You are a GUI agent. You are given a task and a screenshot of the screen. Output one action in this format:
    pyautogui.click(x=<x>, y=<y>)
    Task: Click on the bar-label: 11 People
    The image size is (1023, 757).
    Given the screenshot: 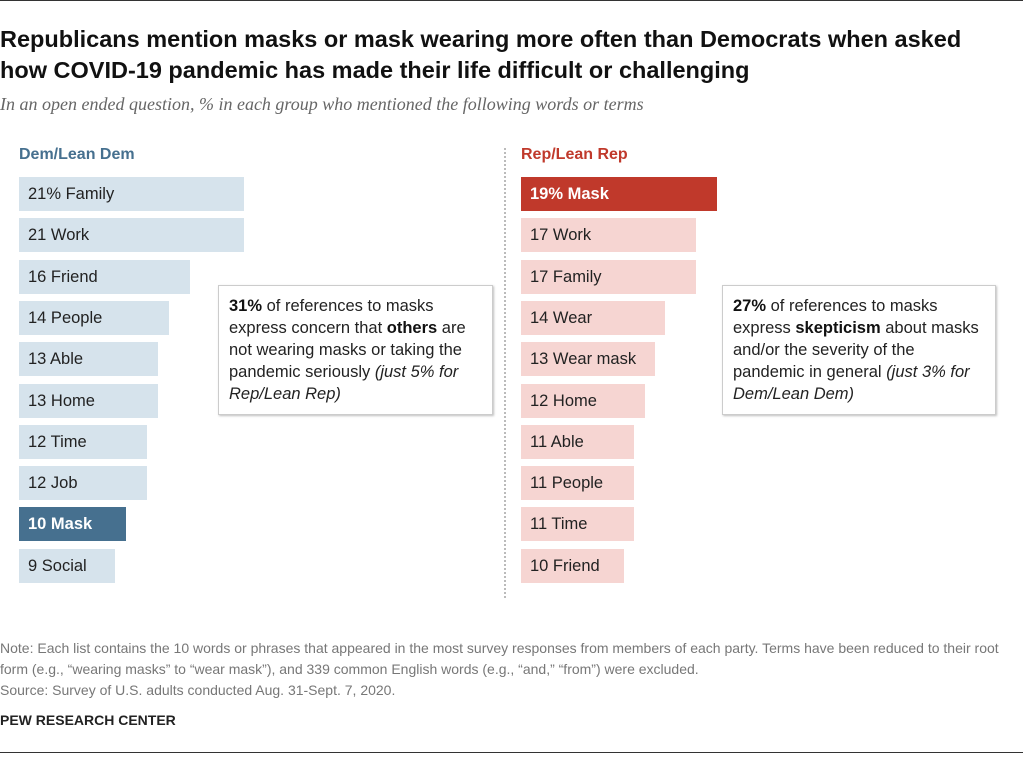 What is the action you would take?
    pyautogui.click(x=567, y=483)
    